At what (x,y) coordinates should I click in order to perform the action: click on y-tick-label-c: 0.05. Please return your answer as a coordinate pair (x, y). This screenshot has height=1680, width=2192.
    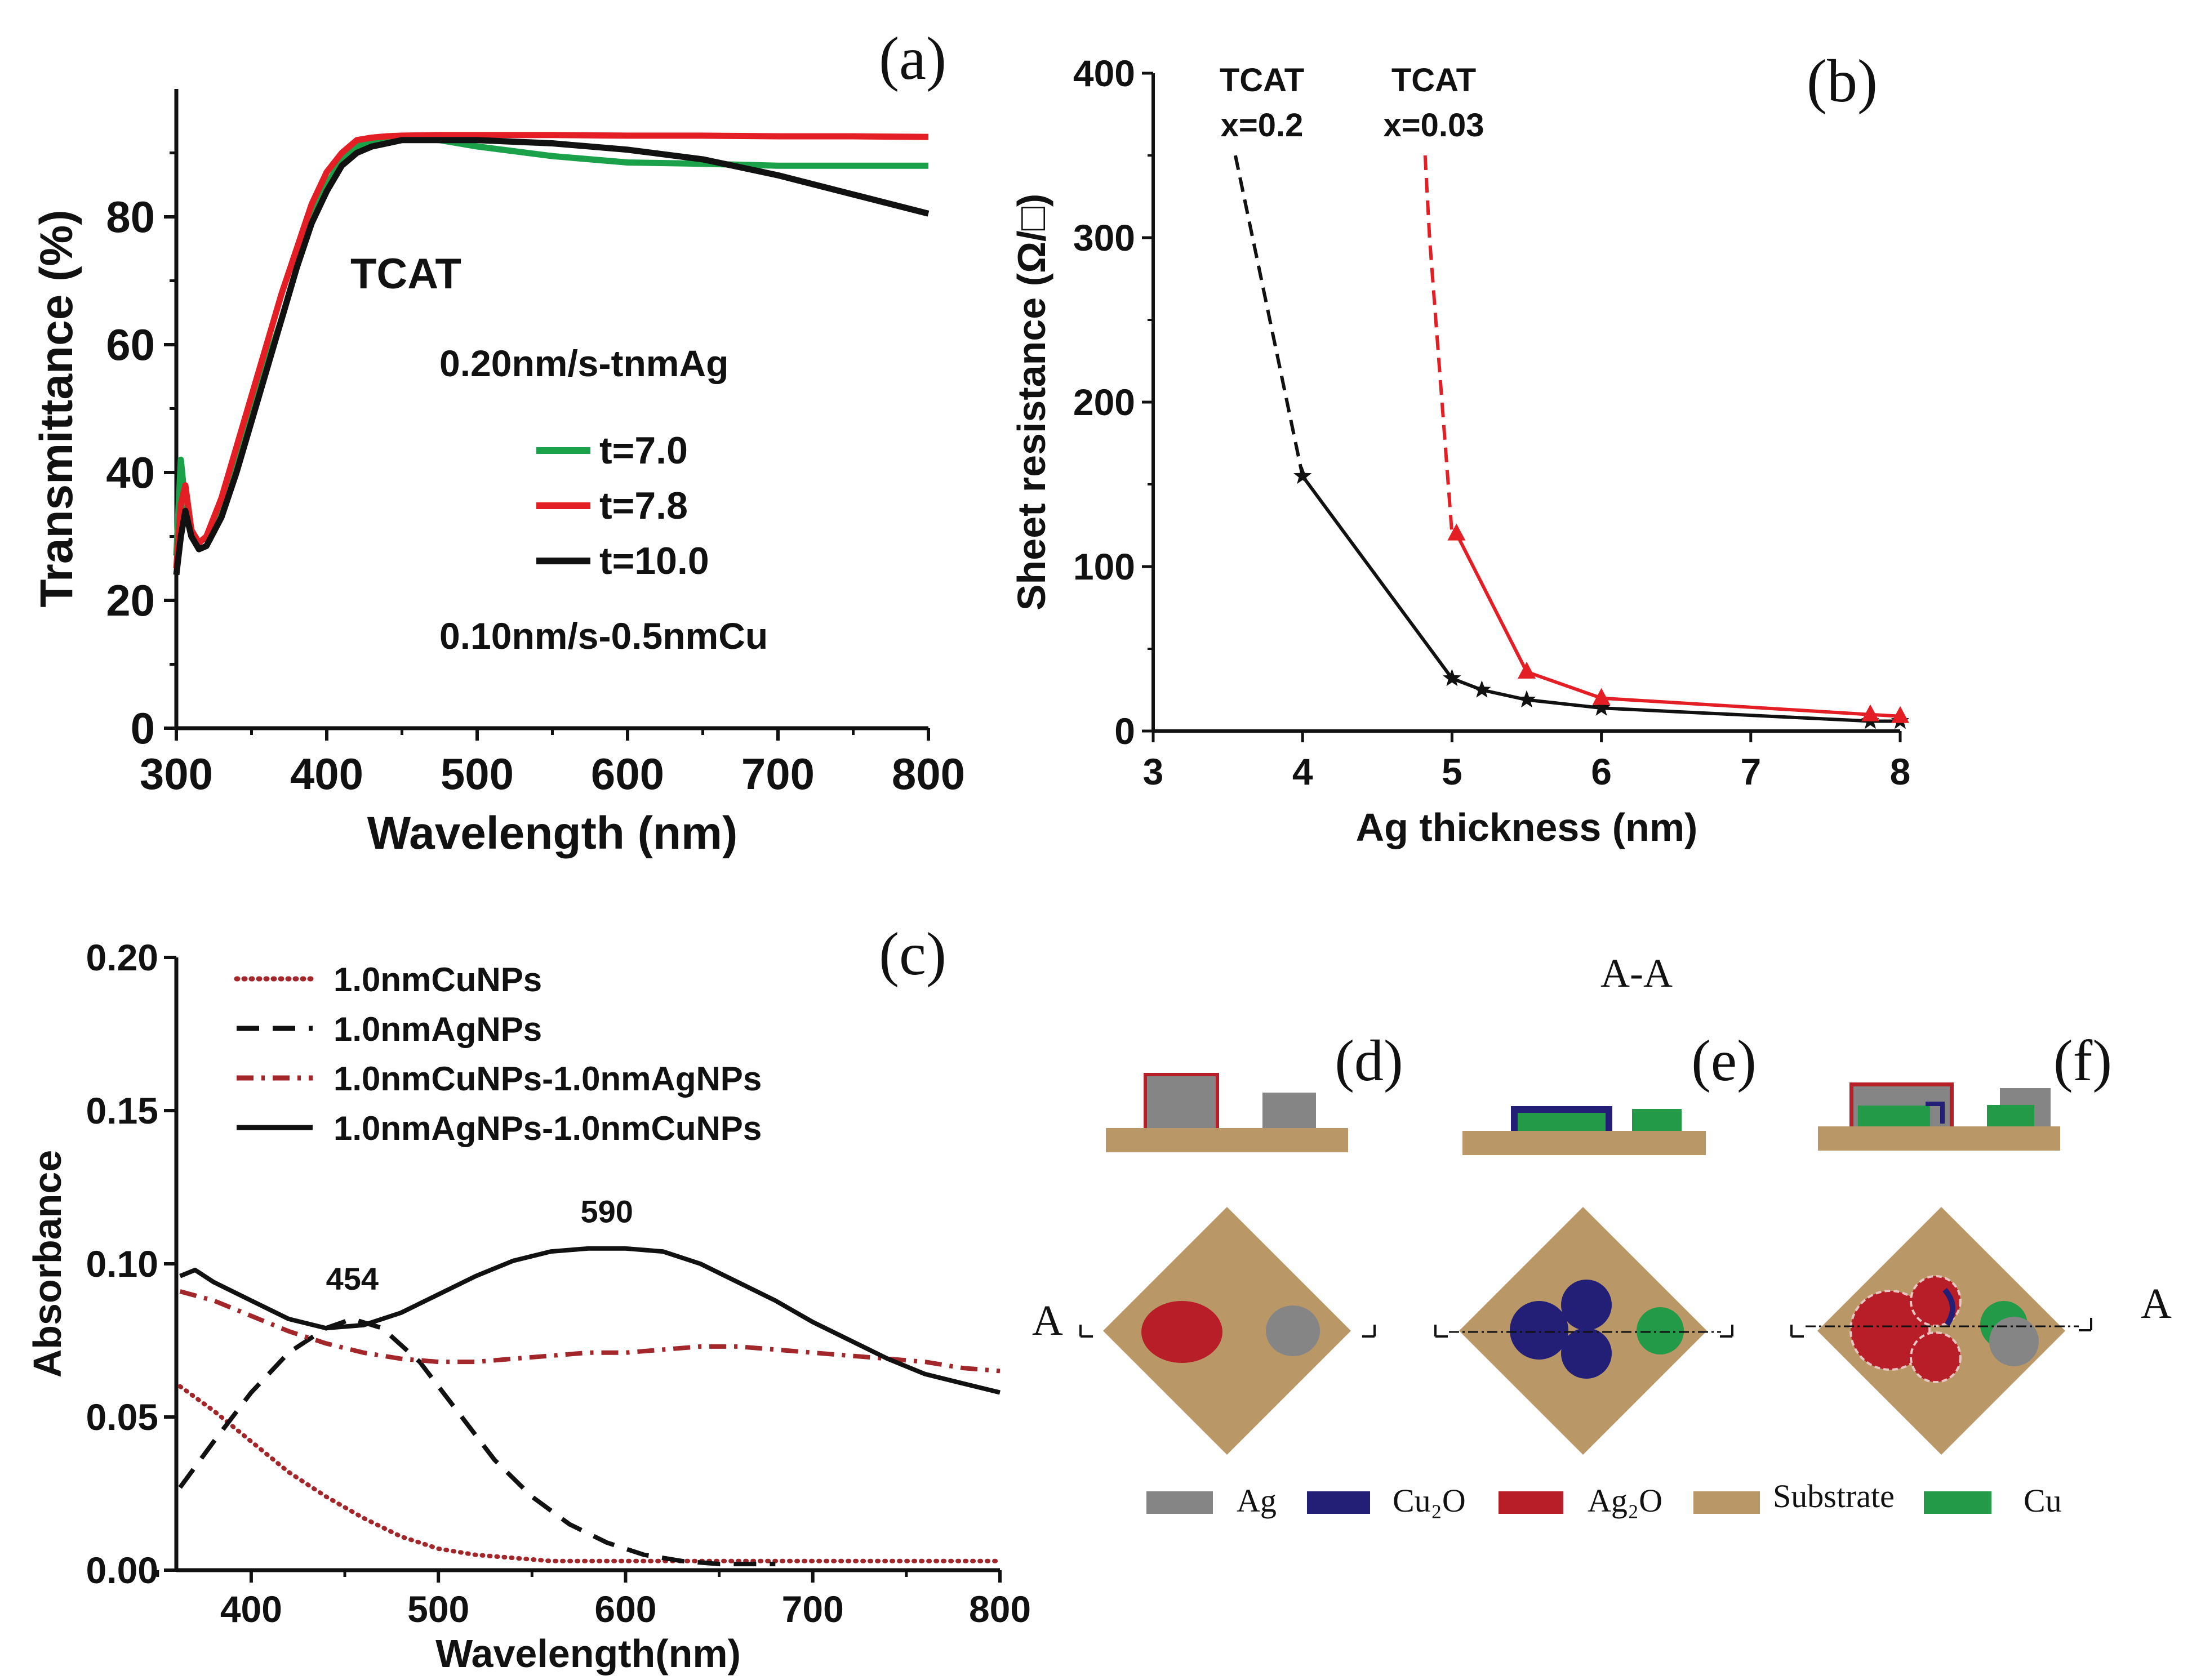
    Looking at the image, I should click on (122, 1417).